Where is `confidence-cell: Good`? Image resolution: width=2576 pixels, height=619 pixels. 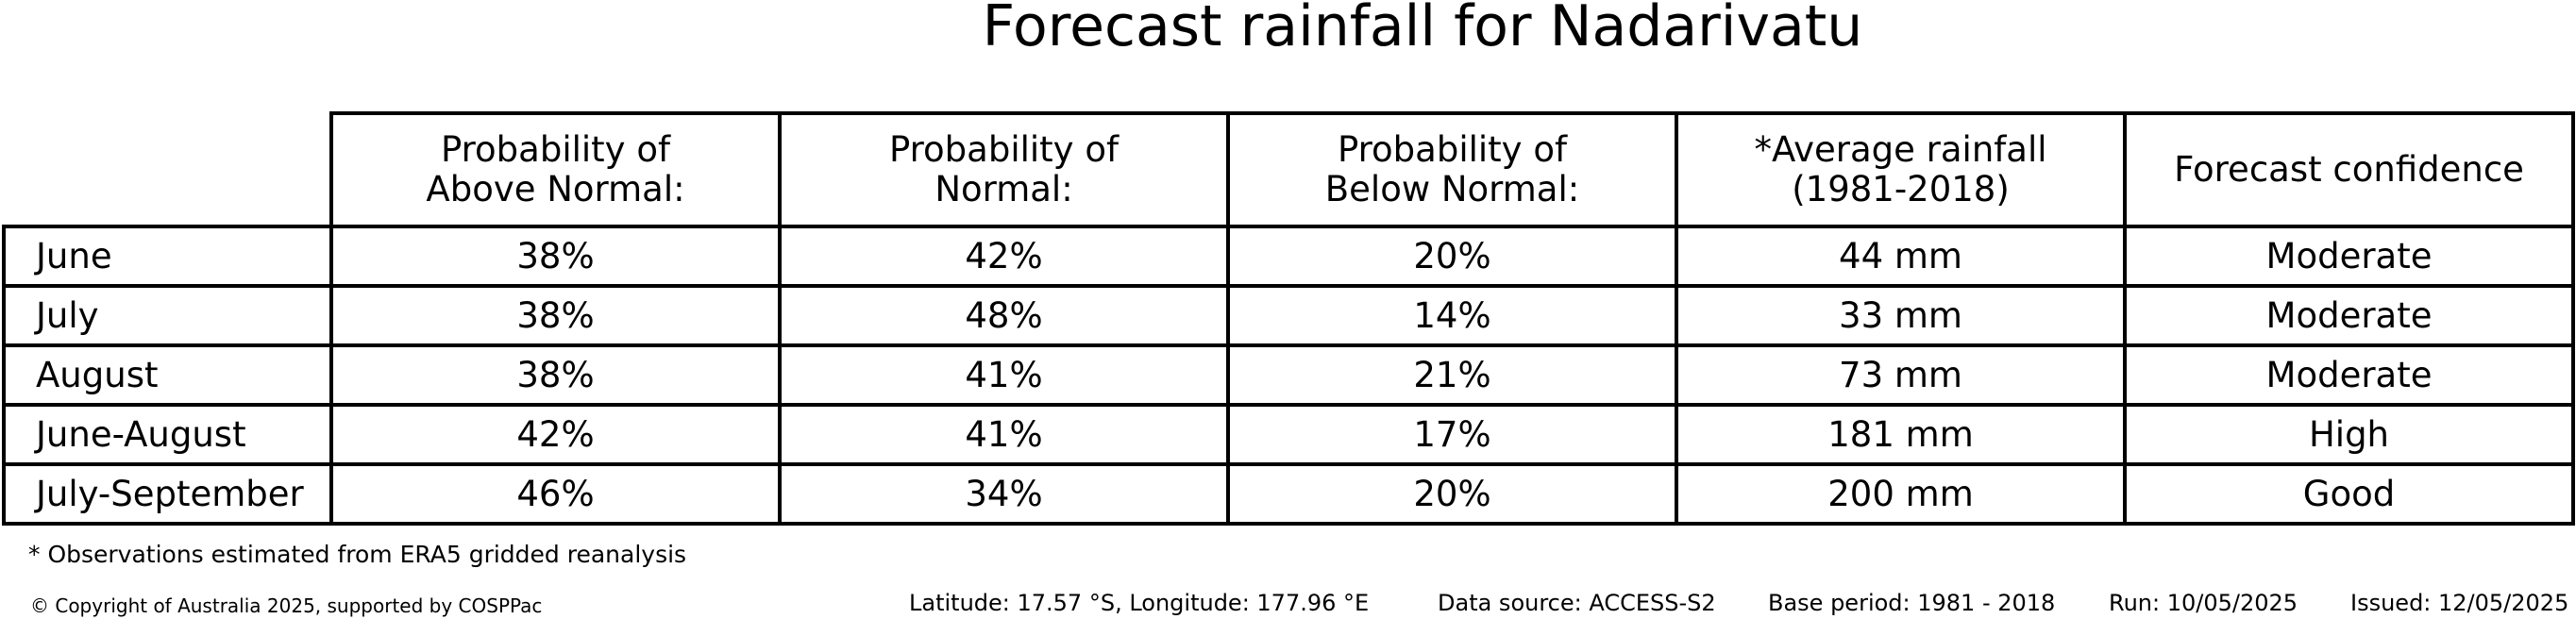
confidence-cell: Good is located at coordinates (2349, 494).